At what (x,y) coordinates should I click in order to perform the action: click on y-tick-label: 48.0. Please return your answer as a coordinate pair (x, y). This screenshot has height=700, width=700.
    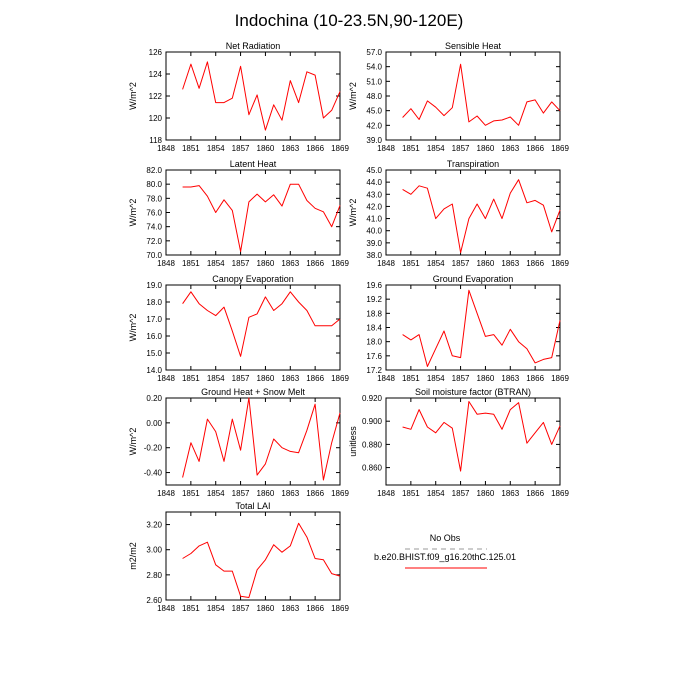
    Looking at the image, I should click on (374, 96).